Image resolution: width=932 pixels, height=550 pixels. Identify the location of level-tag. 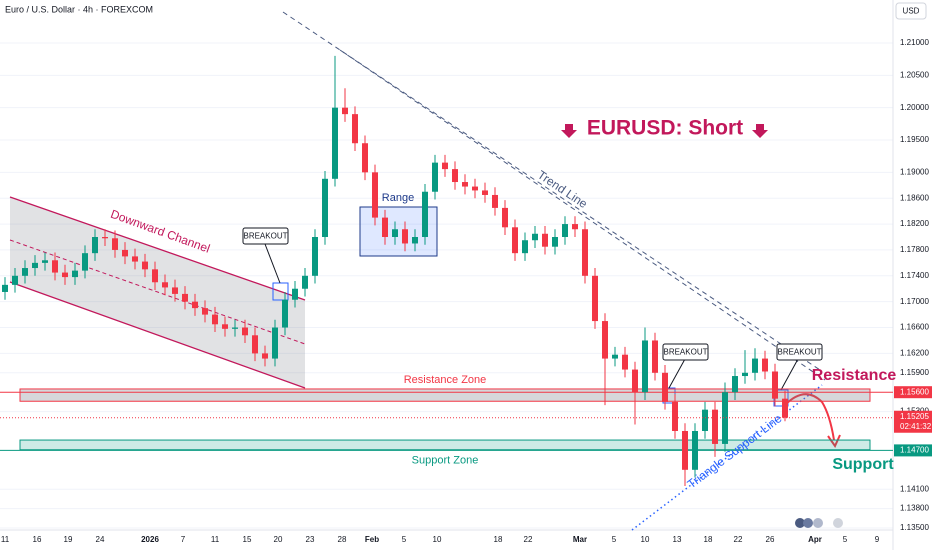
(913, 450).